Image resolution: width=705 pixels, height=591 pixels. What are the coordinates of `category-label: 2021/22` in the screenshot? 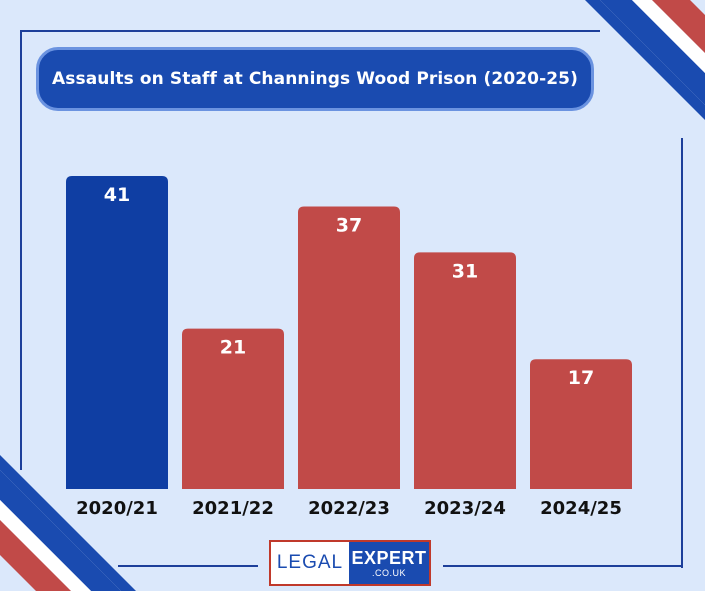 It's located at (233, 508).